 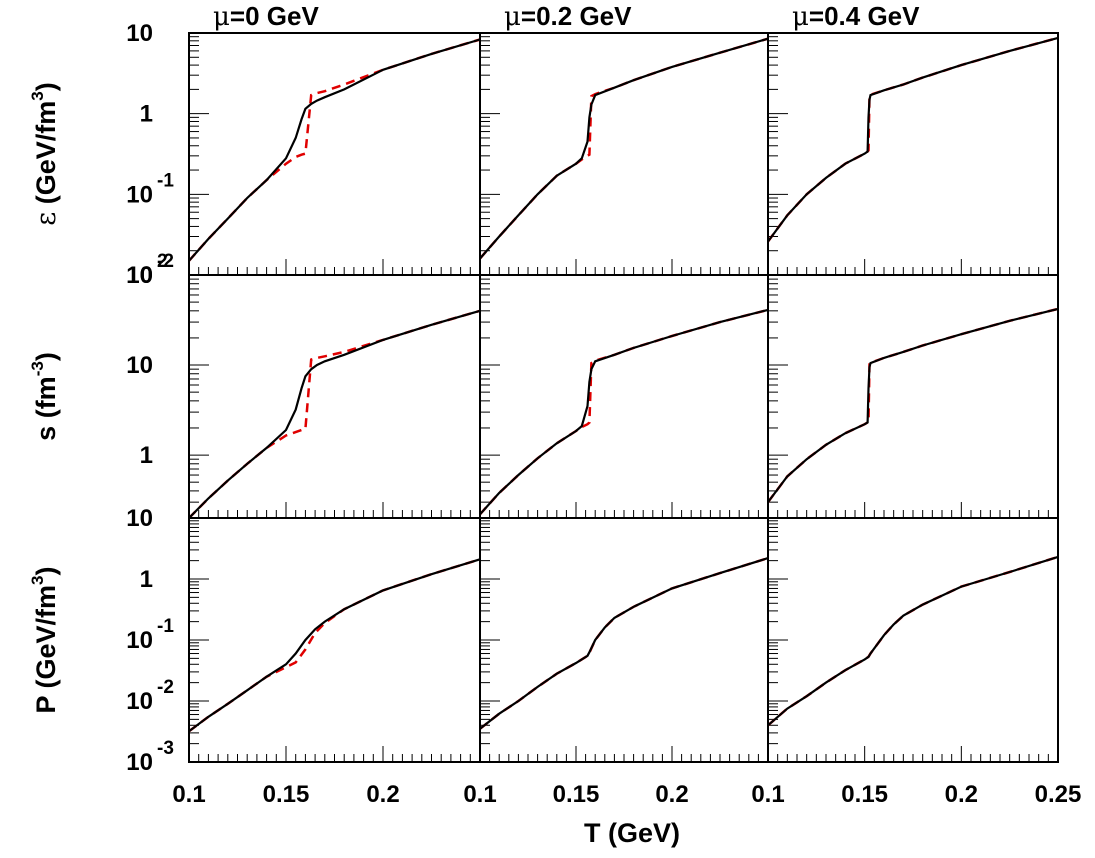 I want to click on column-headers: μ=0 GeV μ=0.2 GeV μ=0.4 GeV, so click(x=566, y=16).